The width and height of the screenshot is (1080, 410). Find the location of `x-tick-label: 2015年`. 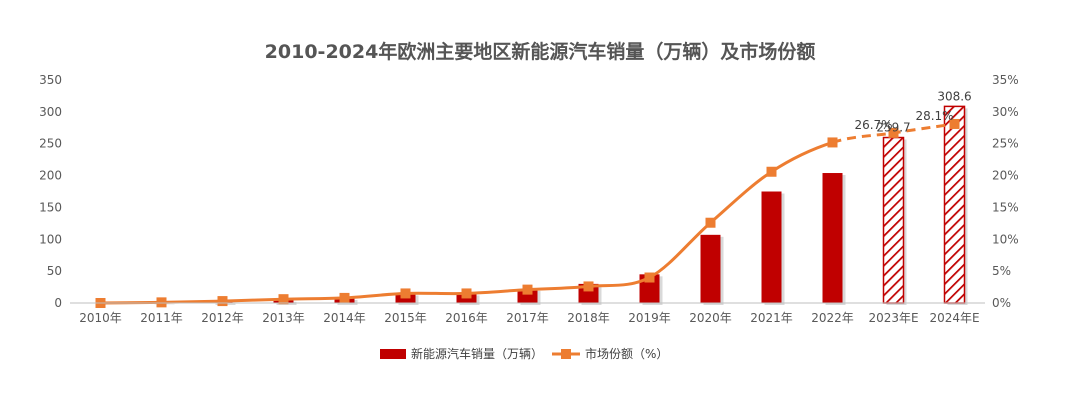

x-tick-label: 2015年 is located at coordinates (405, 318).